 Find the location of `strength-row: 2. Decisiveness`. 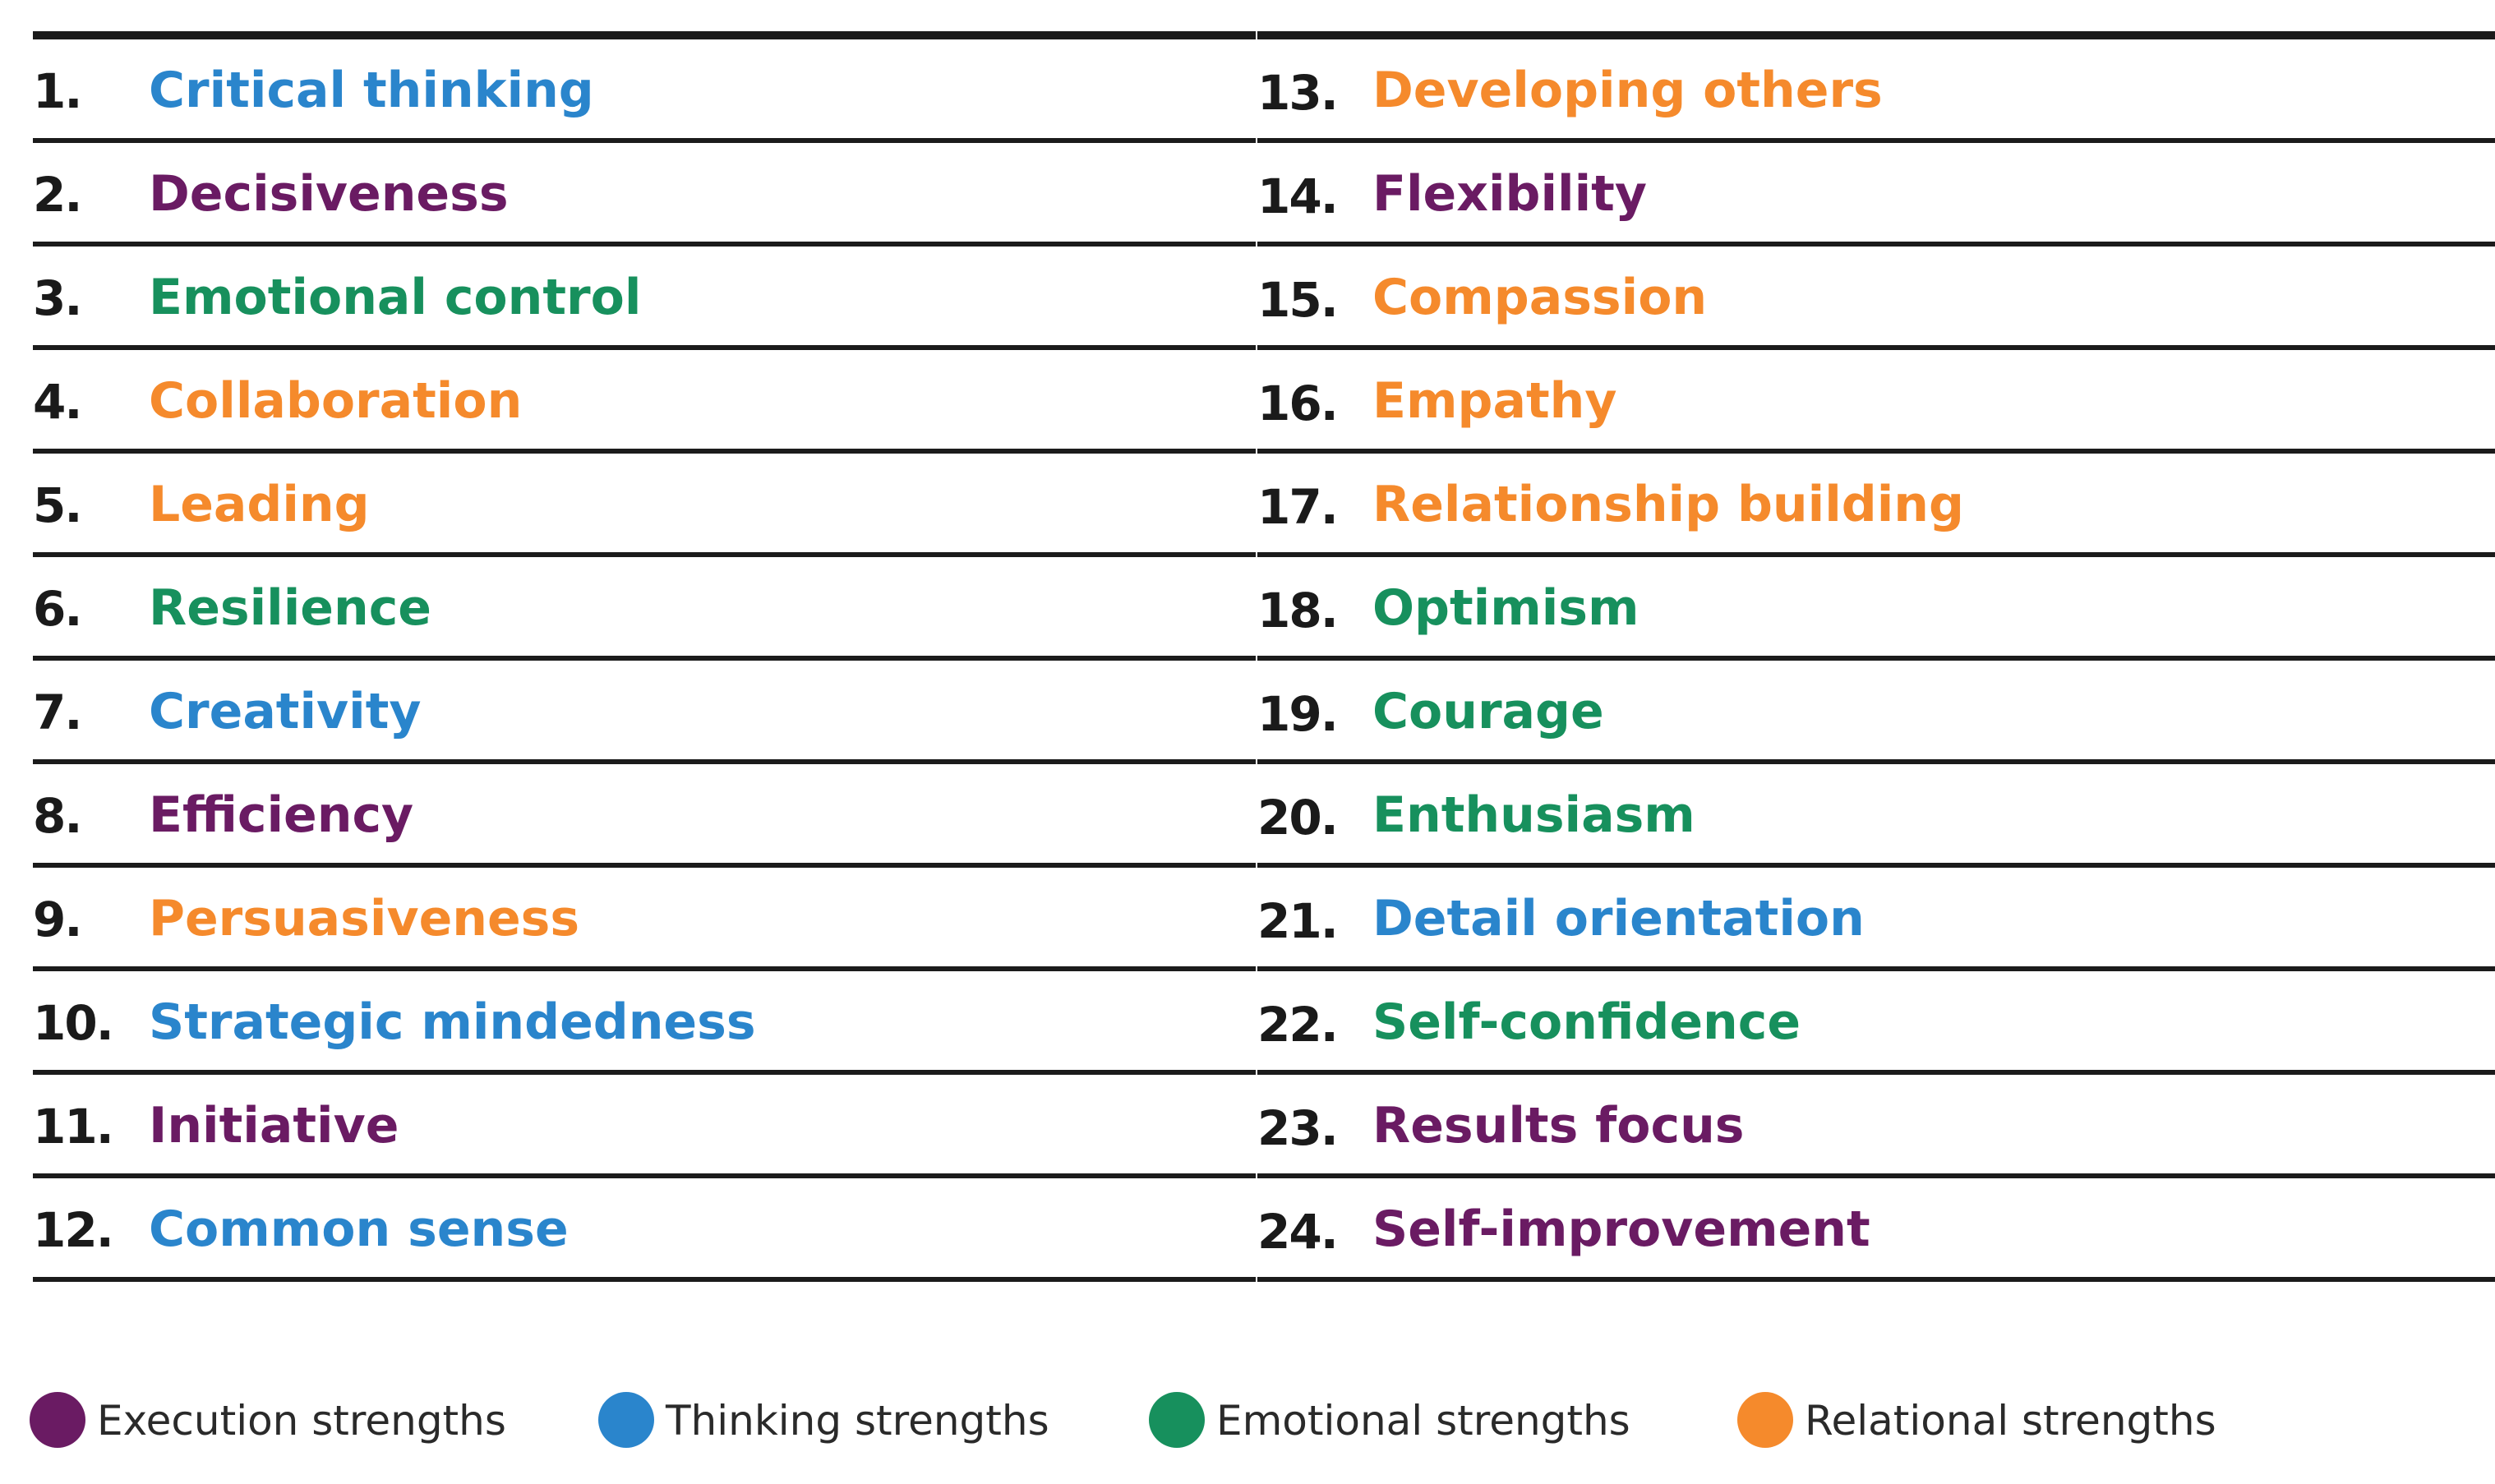

strength-row: 2. Decisiveness is located at coordinates (644, 195).